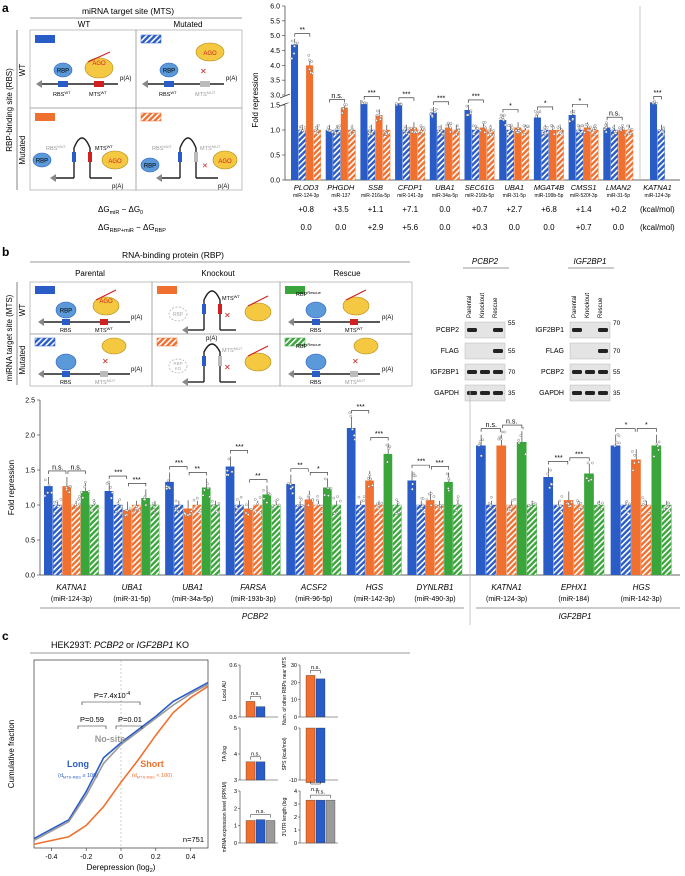 The width and height of the screenshot is (685, 876). What do you see at coordinates (11, 487) in the screenshot?
I see `chart-b-ylabel: Fold repression` at bounding box center [11, 487].